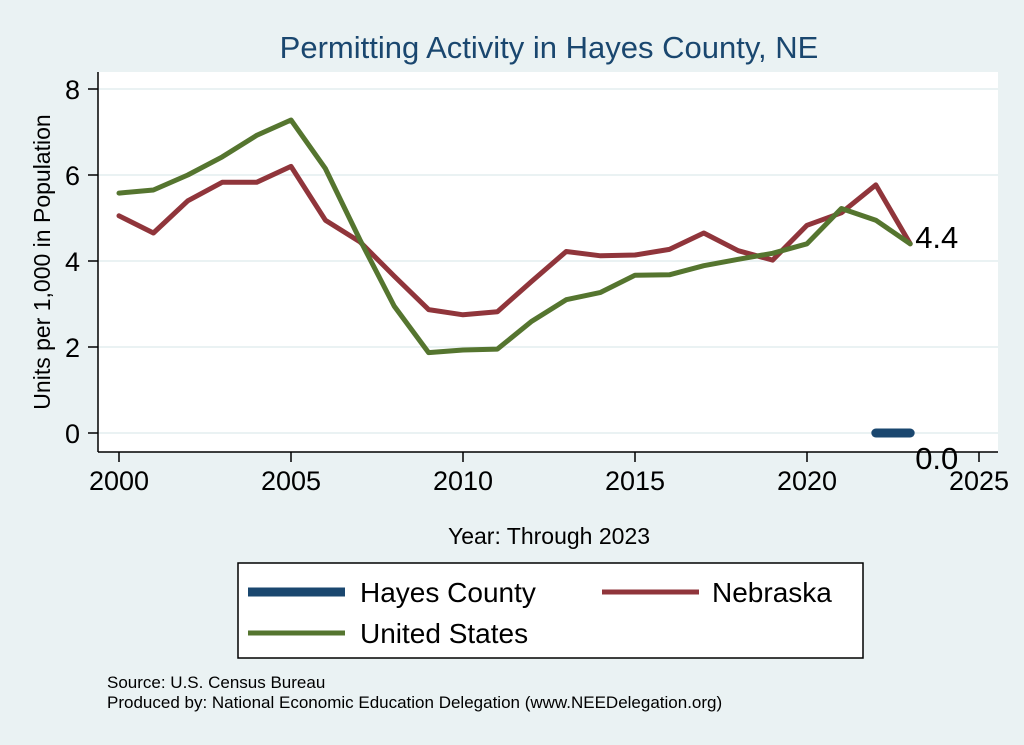  I want to click on y-tick-label-2: 4, so click(72, 262).